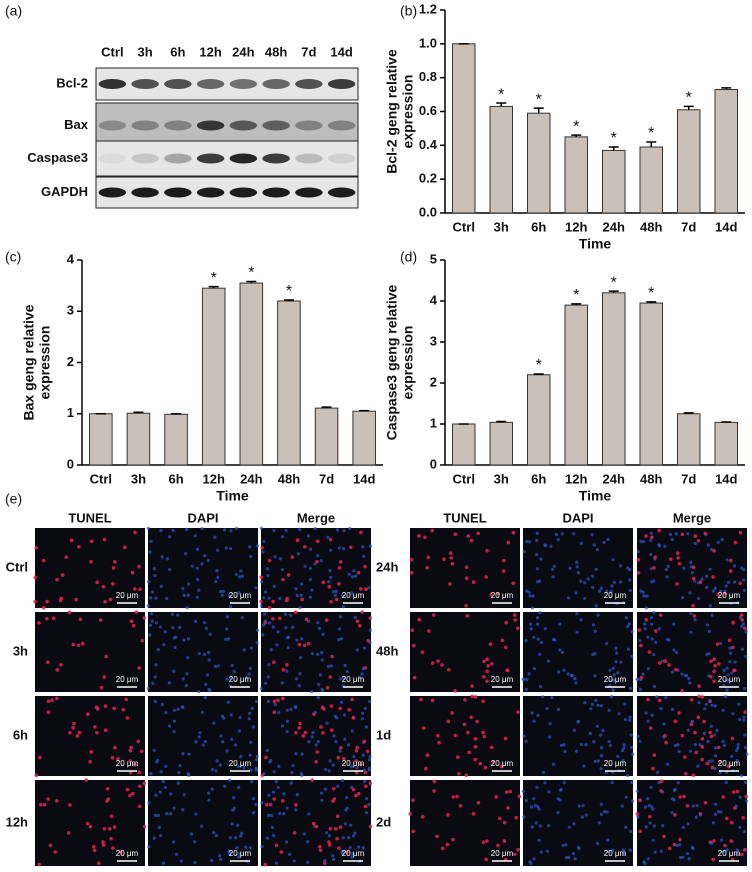  Describe the element at coordinates (651, 226) in the screenshot. I see `x-tick-label: 48h` at that location.